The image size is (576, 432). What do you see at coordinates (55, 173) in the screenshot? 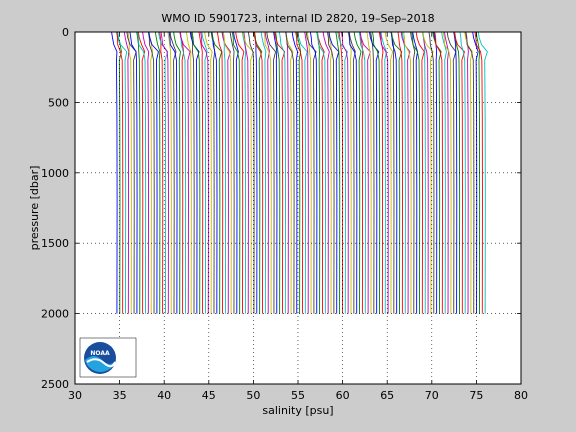
I see `y-tick-label: 1000` at bounding box center [55, 173].